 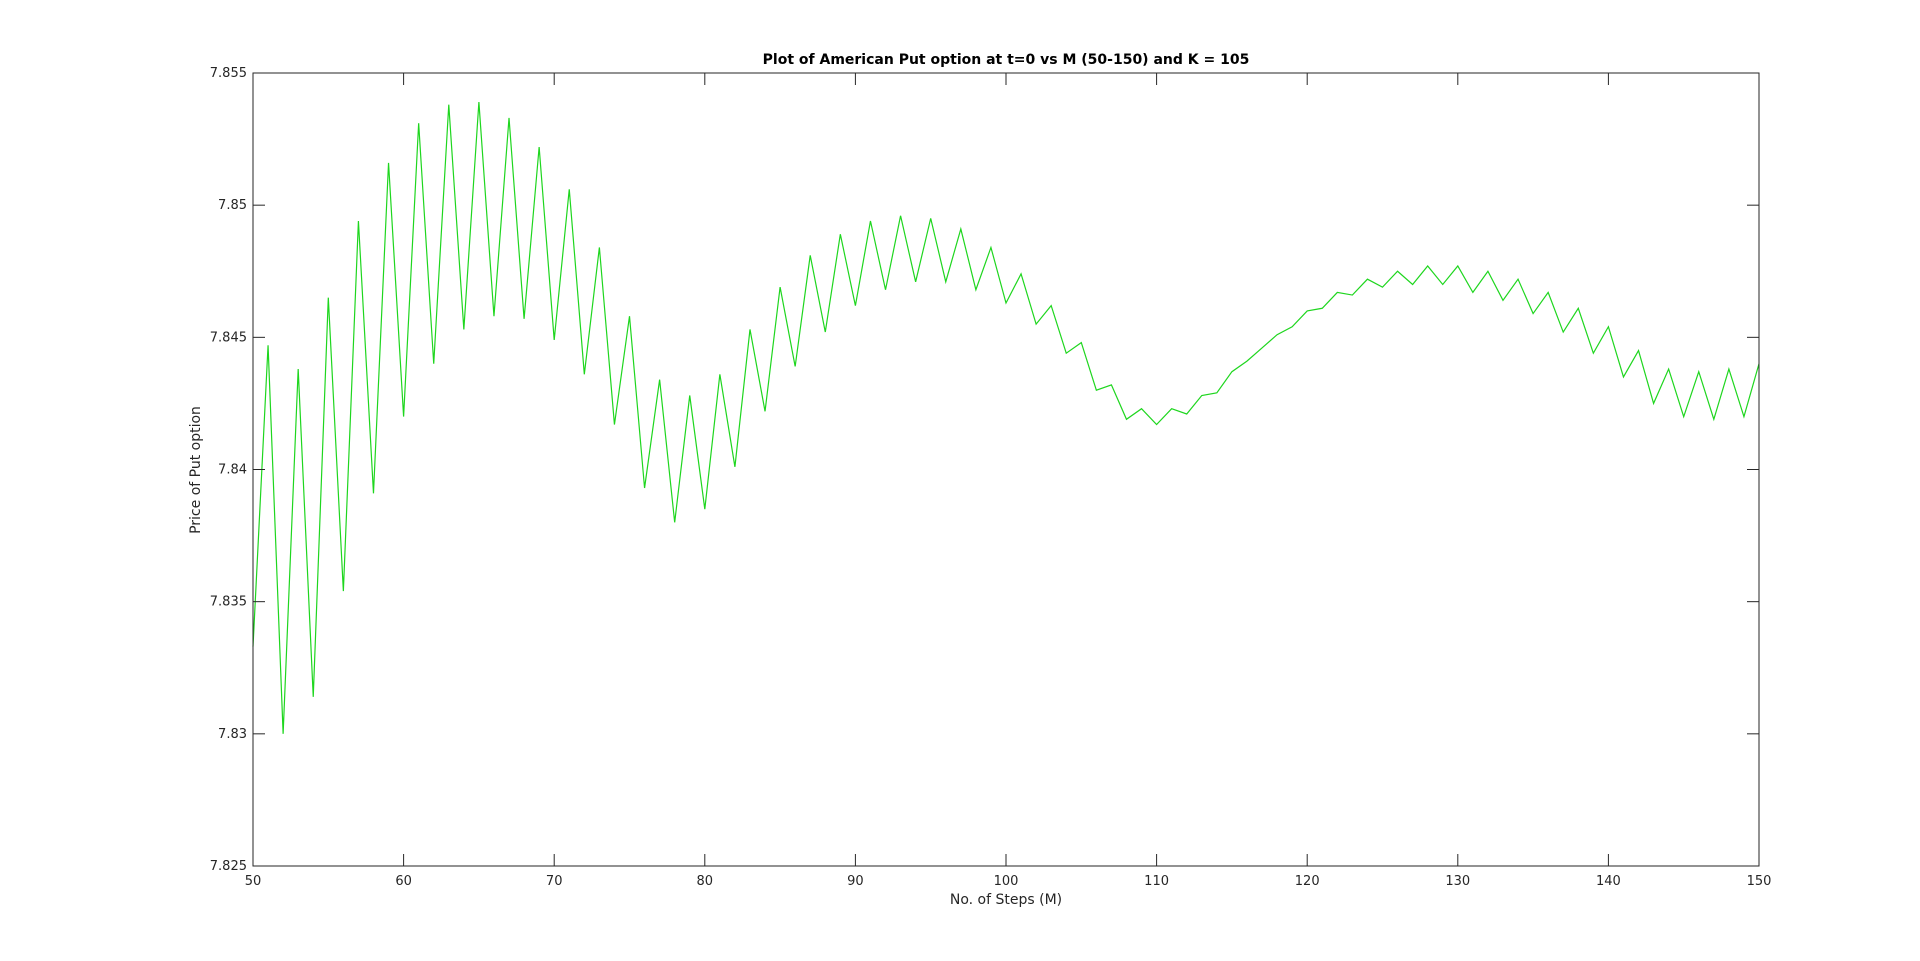 I want to click on y-tick-label: 7.83, so click(x=232, y=734).